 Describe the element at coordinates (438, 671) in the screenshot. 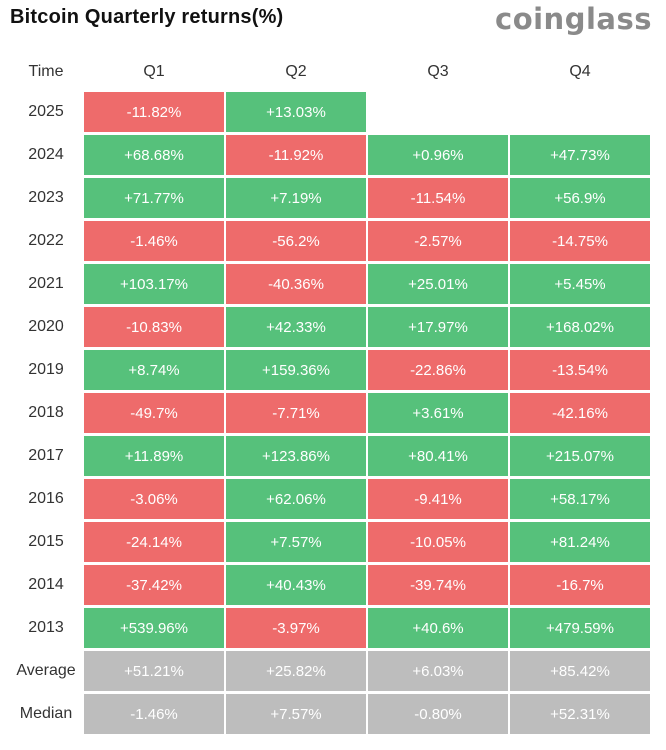

I see `summary-cell: +6.03%` at that location.